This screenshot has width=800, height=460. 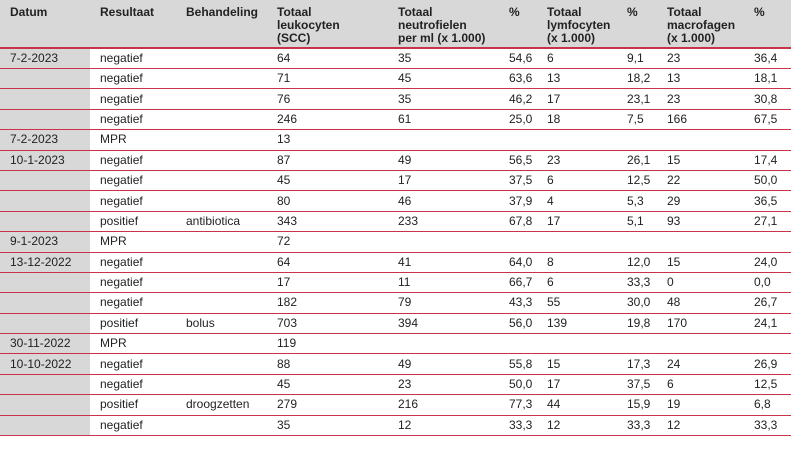 What do you see at coordinates (518, 283) in the screenshot?
I see `cell-neutrofielen-pct: 66,7` at bounding box center [518, 283].